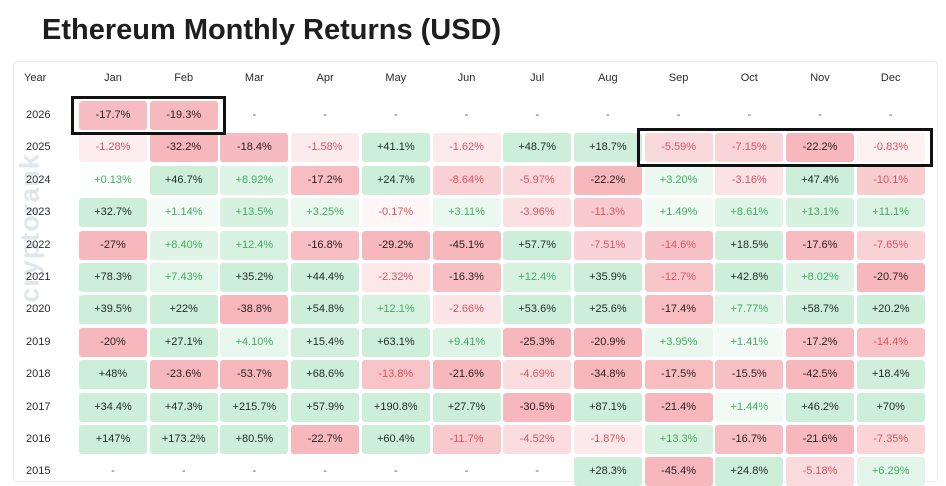 This screenshot has width=946, height=486. Describe the element at coordinates (537, 148) in the screenshot. I see `return-cell-2025-jul: +48.7%` at that location.